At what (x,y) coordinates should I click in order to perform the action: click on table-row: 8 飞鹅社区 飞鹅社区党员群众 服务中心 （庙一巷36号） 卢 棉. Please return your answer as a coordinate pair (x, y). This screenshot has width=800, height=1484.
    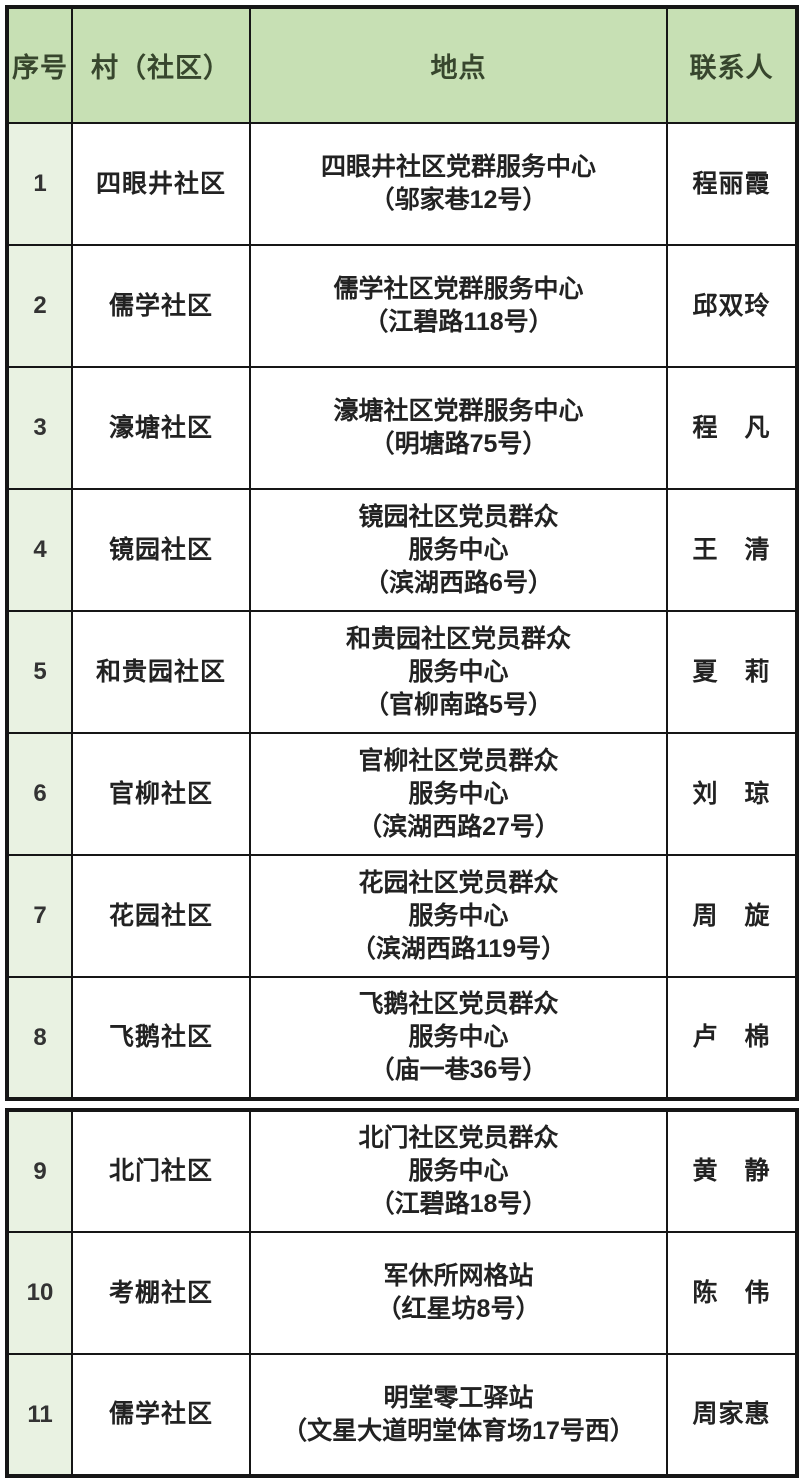
    Looking at the image, I should click on (402, 1038).